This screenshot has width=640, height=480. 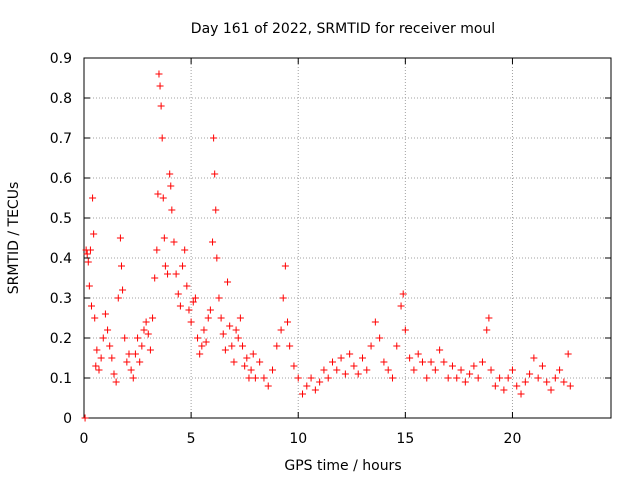 I want to click on y-axis-label: SRMTID / TECUs, so click(x=14, y=238).